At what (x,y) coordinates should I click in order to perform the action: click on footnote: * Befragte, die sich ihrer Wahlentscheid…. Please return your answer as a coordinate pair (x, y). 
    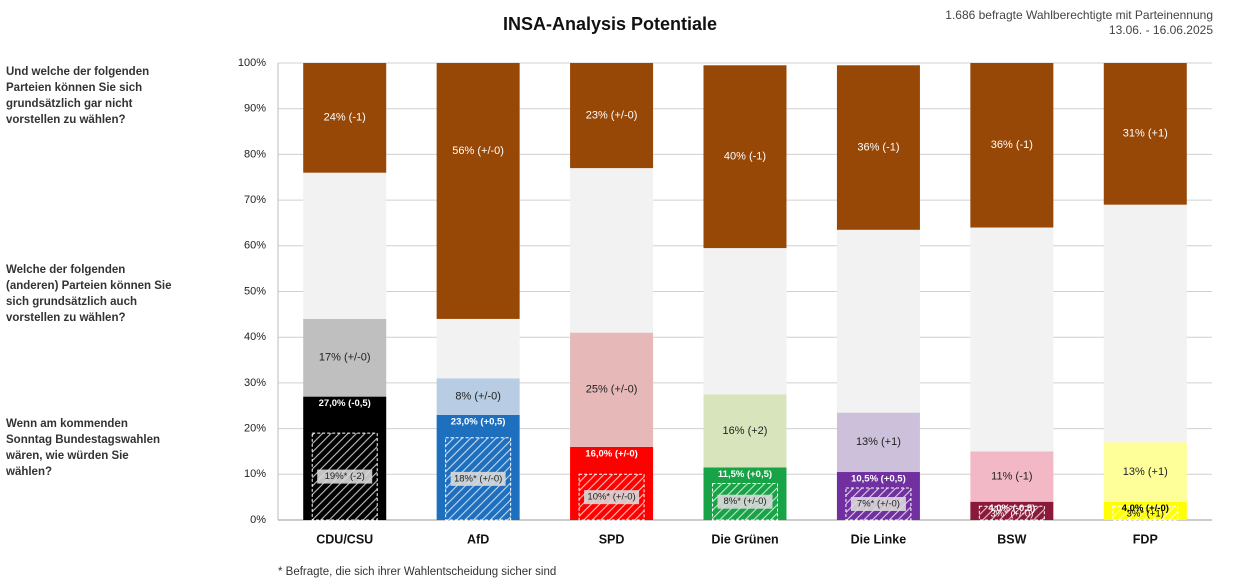
    Looking at the image, I should click on (417, 572).